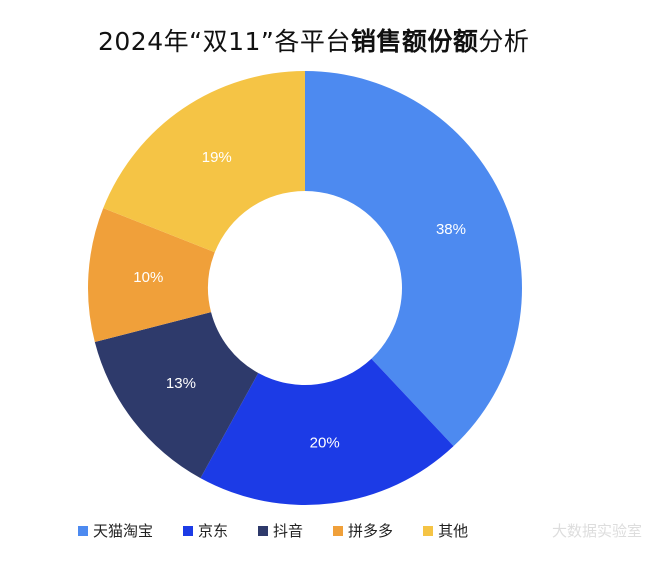  Describe the element at coordinates (148, 277) in the screenshot. I see `slice-label-4: 10%` at that location.